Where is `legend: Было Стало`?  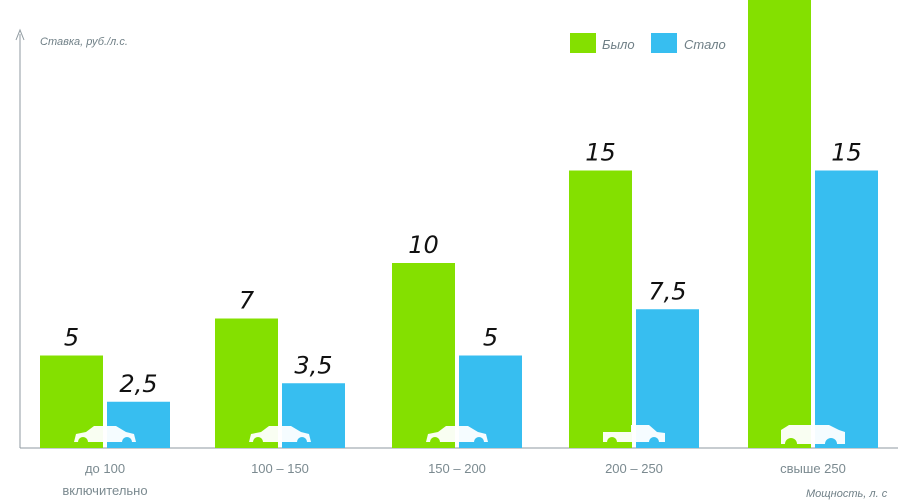 legend: Было Стало is located at coordinates (648, 43).